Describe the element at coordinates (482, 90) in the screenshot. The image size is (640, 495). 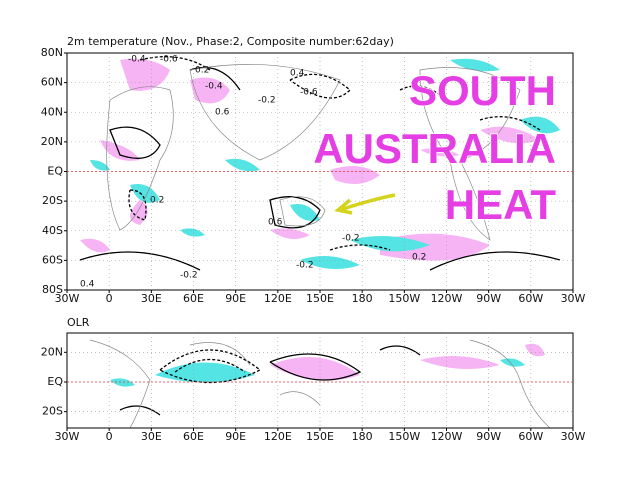
I see `annotation: SOUTH` at that location.